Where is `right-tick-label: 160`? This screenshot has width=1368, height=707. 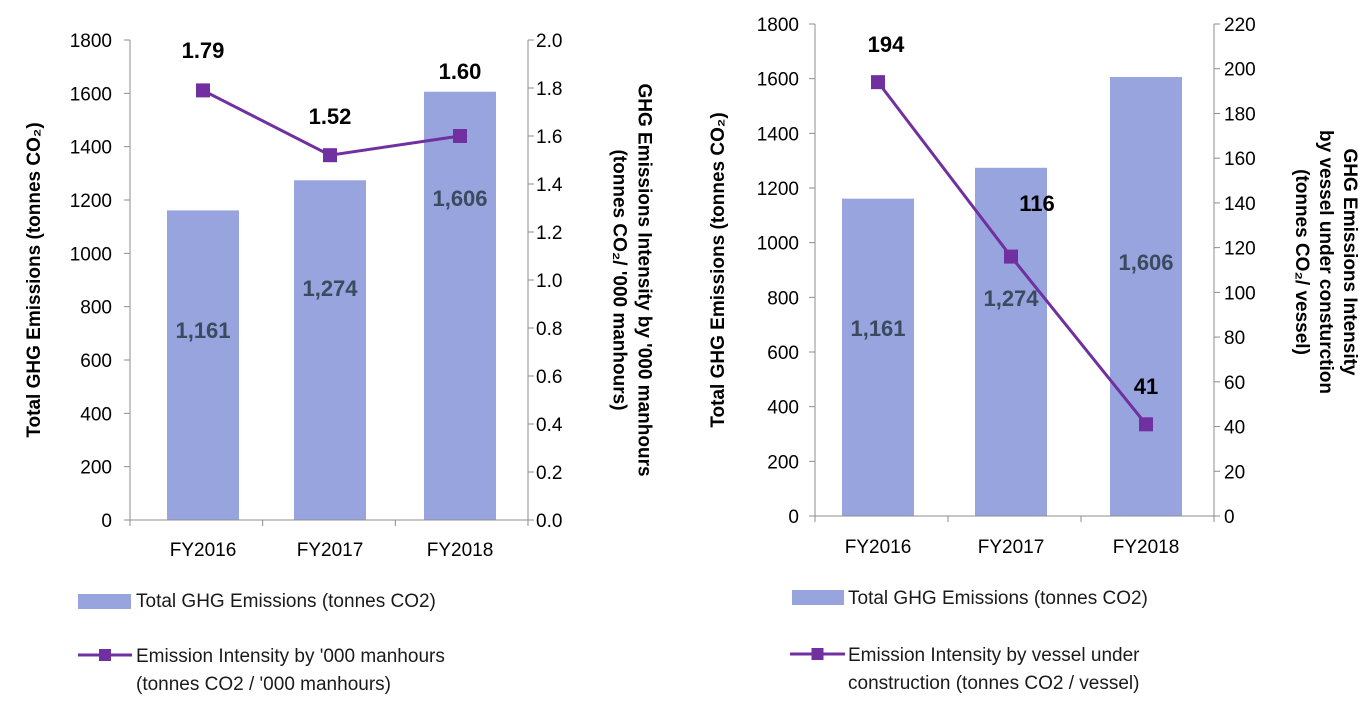 right-tick-label: 160 is located at coordinates (1240, 159).